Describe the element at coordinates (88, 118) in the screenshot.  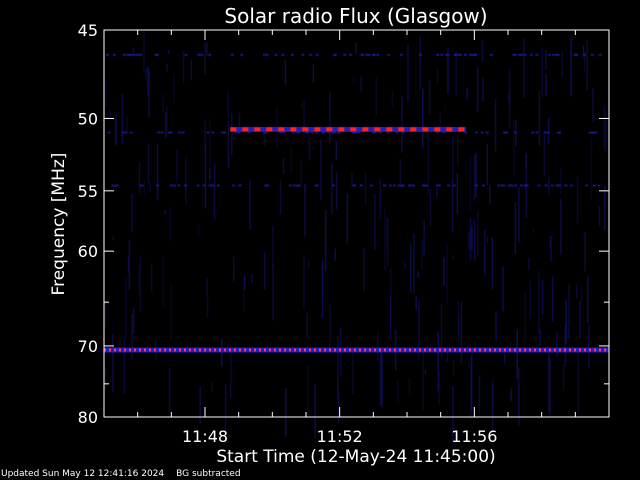
I see `y-tick-label: 50` at that location.